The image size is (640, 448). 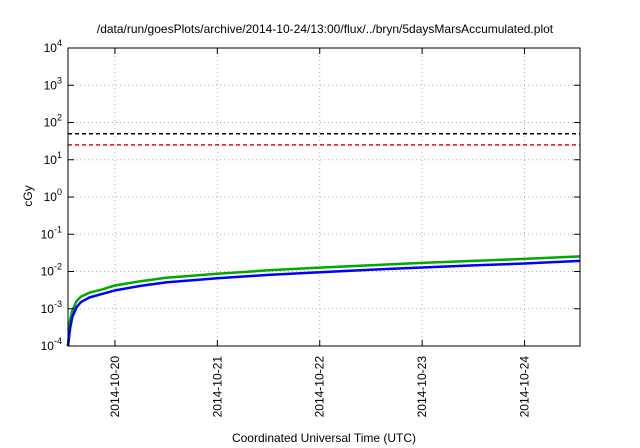 What do you see at coordinates (28, 195) in the screenshot?
I see `y-axis-label: cGy` at bounding box center [28, 195].